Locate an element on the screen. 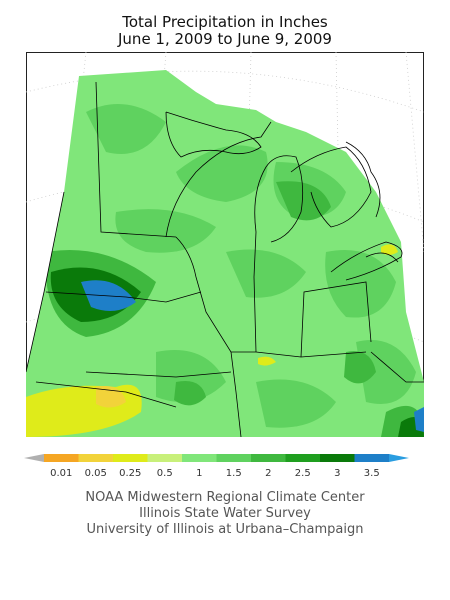 This screenshot has height=600, width=450. map-date-range: June 1, 2009 to June 9, 2009 is located at coordinates (225, 39).